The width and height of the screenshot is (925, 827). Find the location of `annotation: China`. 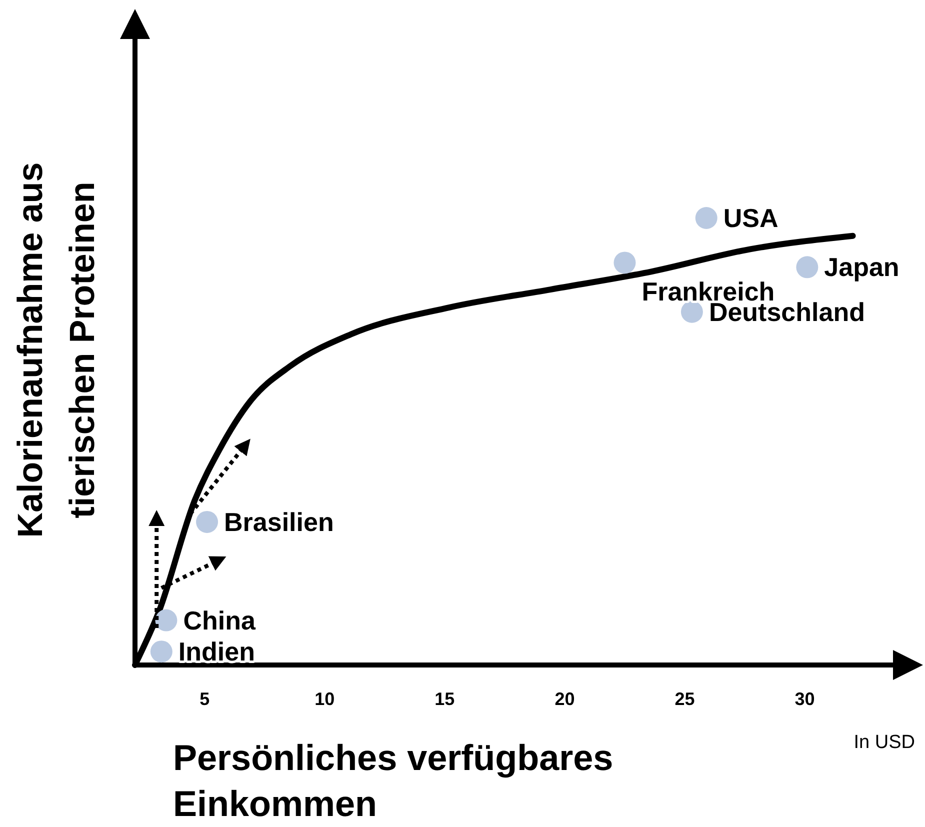

annotation: China is located at coordinates (219, 620).